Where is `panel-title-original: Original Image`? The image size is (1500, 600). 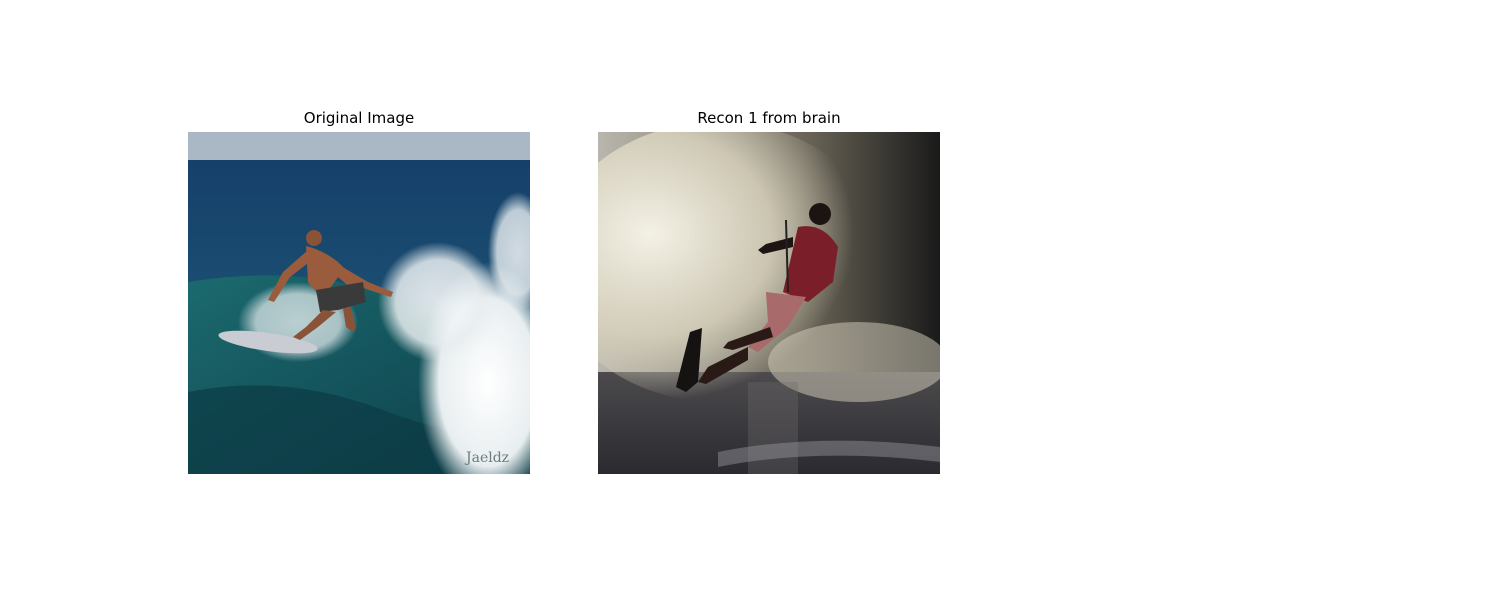 panel-title-original: Original Image is located at coordinates (359, 118).